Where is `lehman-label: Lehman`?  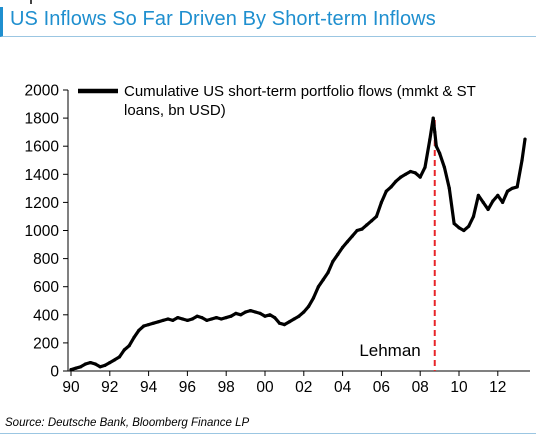
lehman-label: Lehman is located at coordinates (389, 350).